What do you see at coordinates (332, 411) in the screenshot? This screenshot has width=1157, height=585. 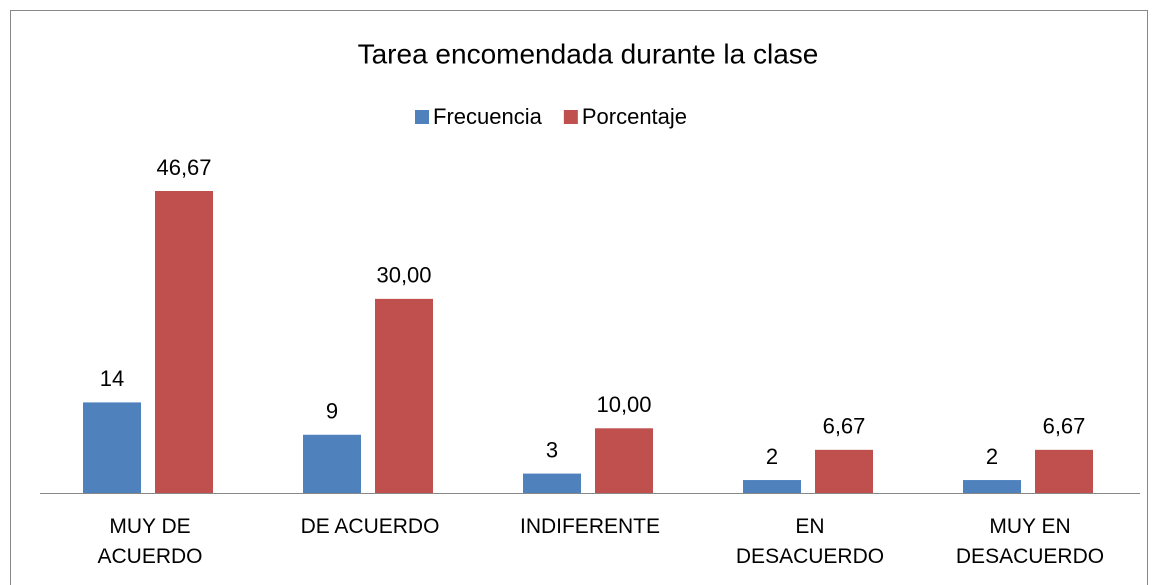 I see `data-label: 9` at bounding box center [332, 411].